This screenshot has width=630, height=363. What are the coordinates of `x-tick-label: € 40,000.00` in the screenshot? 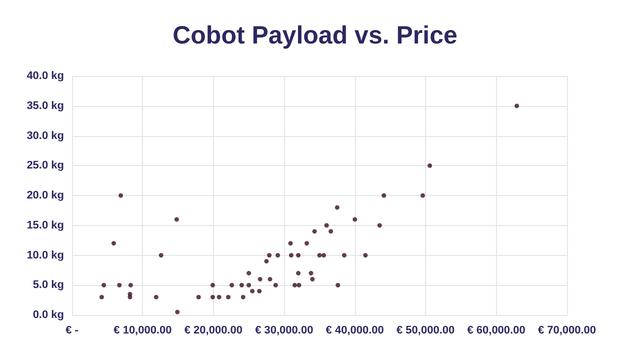 It's located at (355, 330).